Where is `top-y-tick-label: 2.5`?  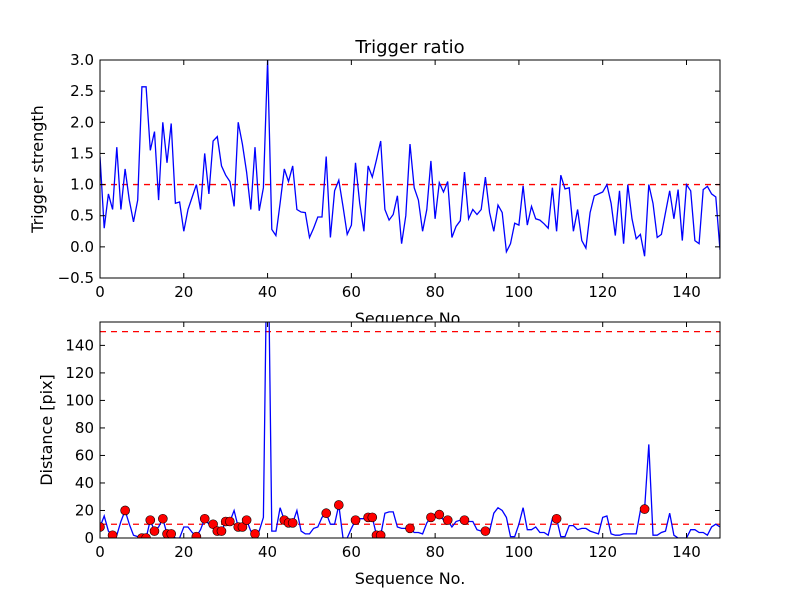
top-y-tick-label: 2.5 is located at coordinates (82, 91).